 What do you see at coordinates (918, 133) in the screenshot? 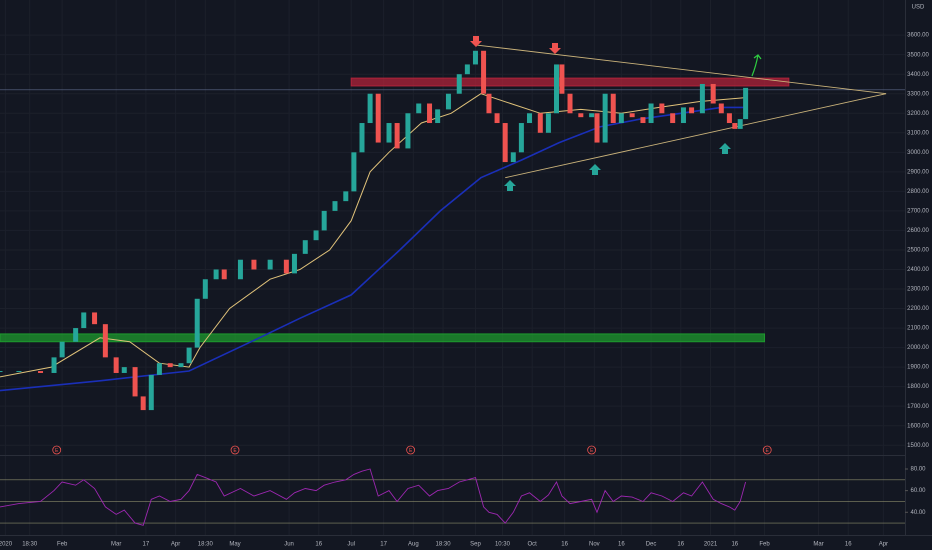
I see `y-tick-label: 3100.00` at bounding box center [918, 133].